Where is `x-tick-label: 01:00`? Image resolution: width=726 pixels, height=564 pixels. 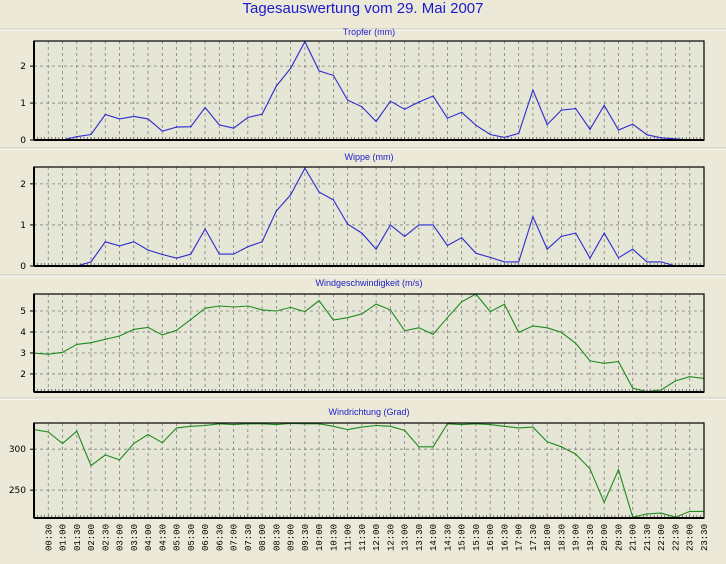 x-tick-label: 01:00 is located at coordinates (64, 537).